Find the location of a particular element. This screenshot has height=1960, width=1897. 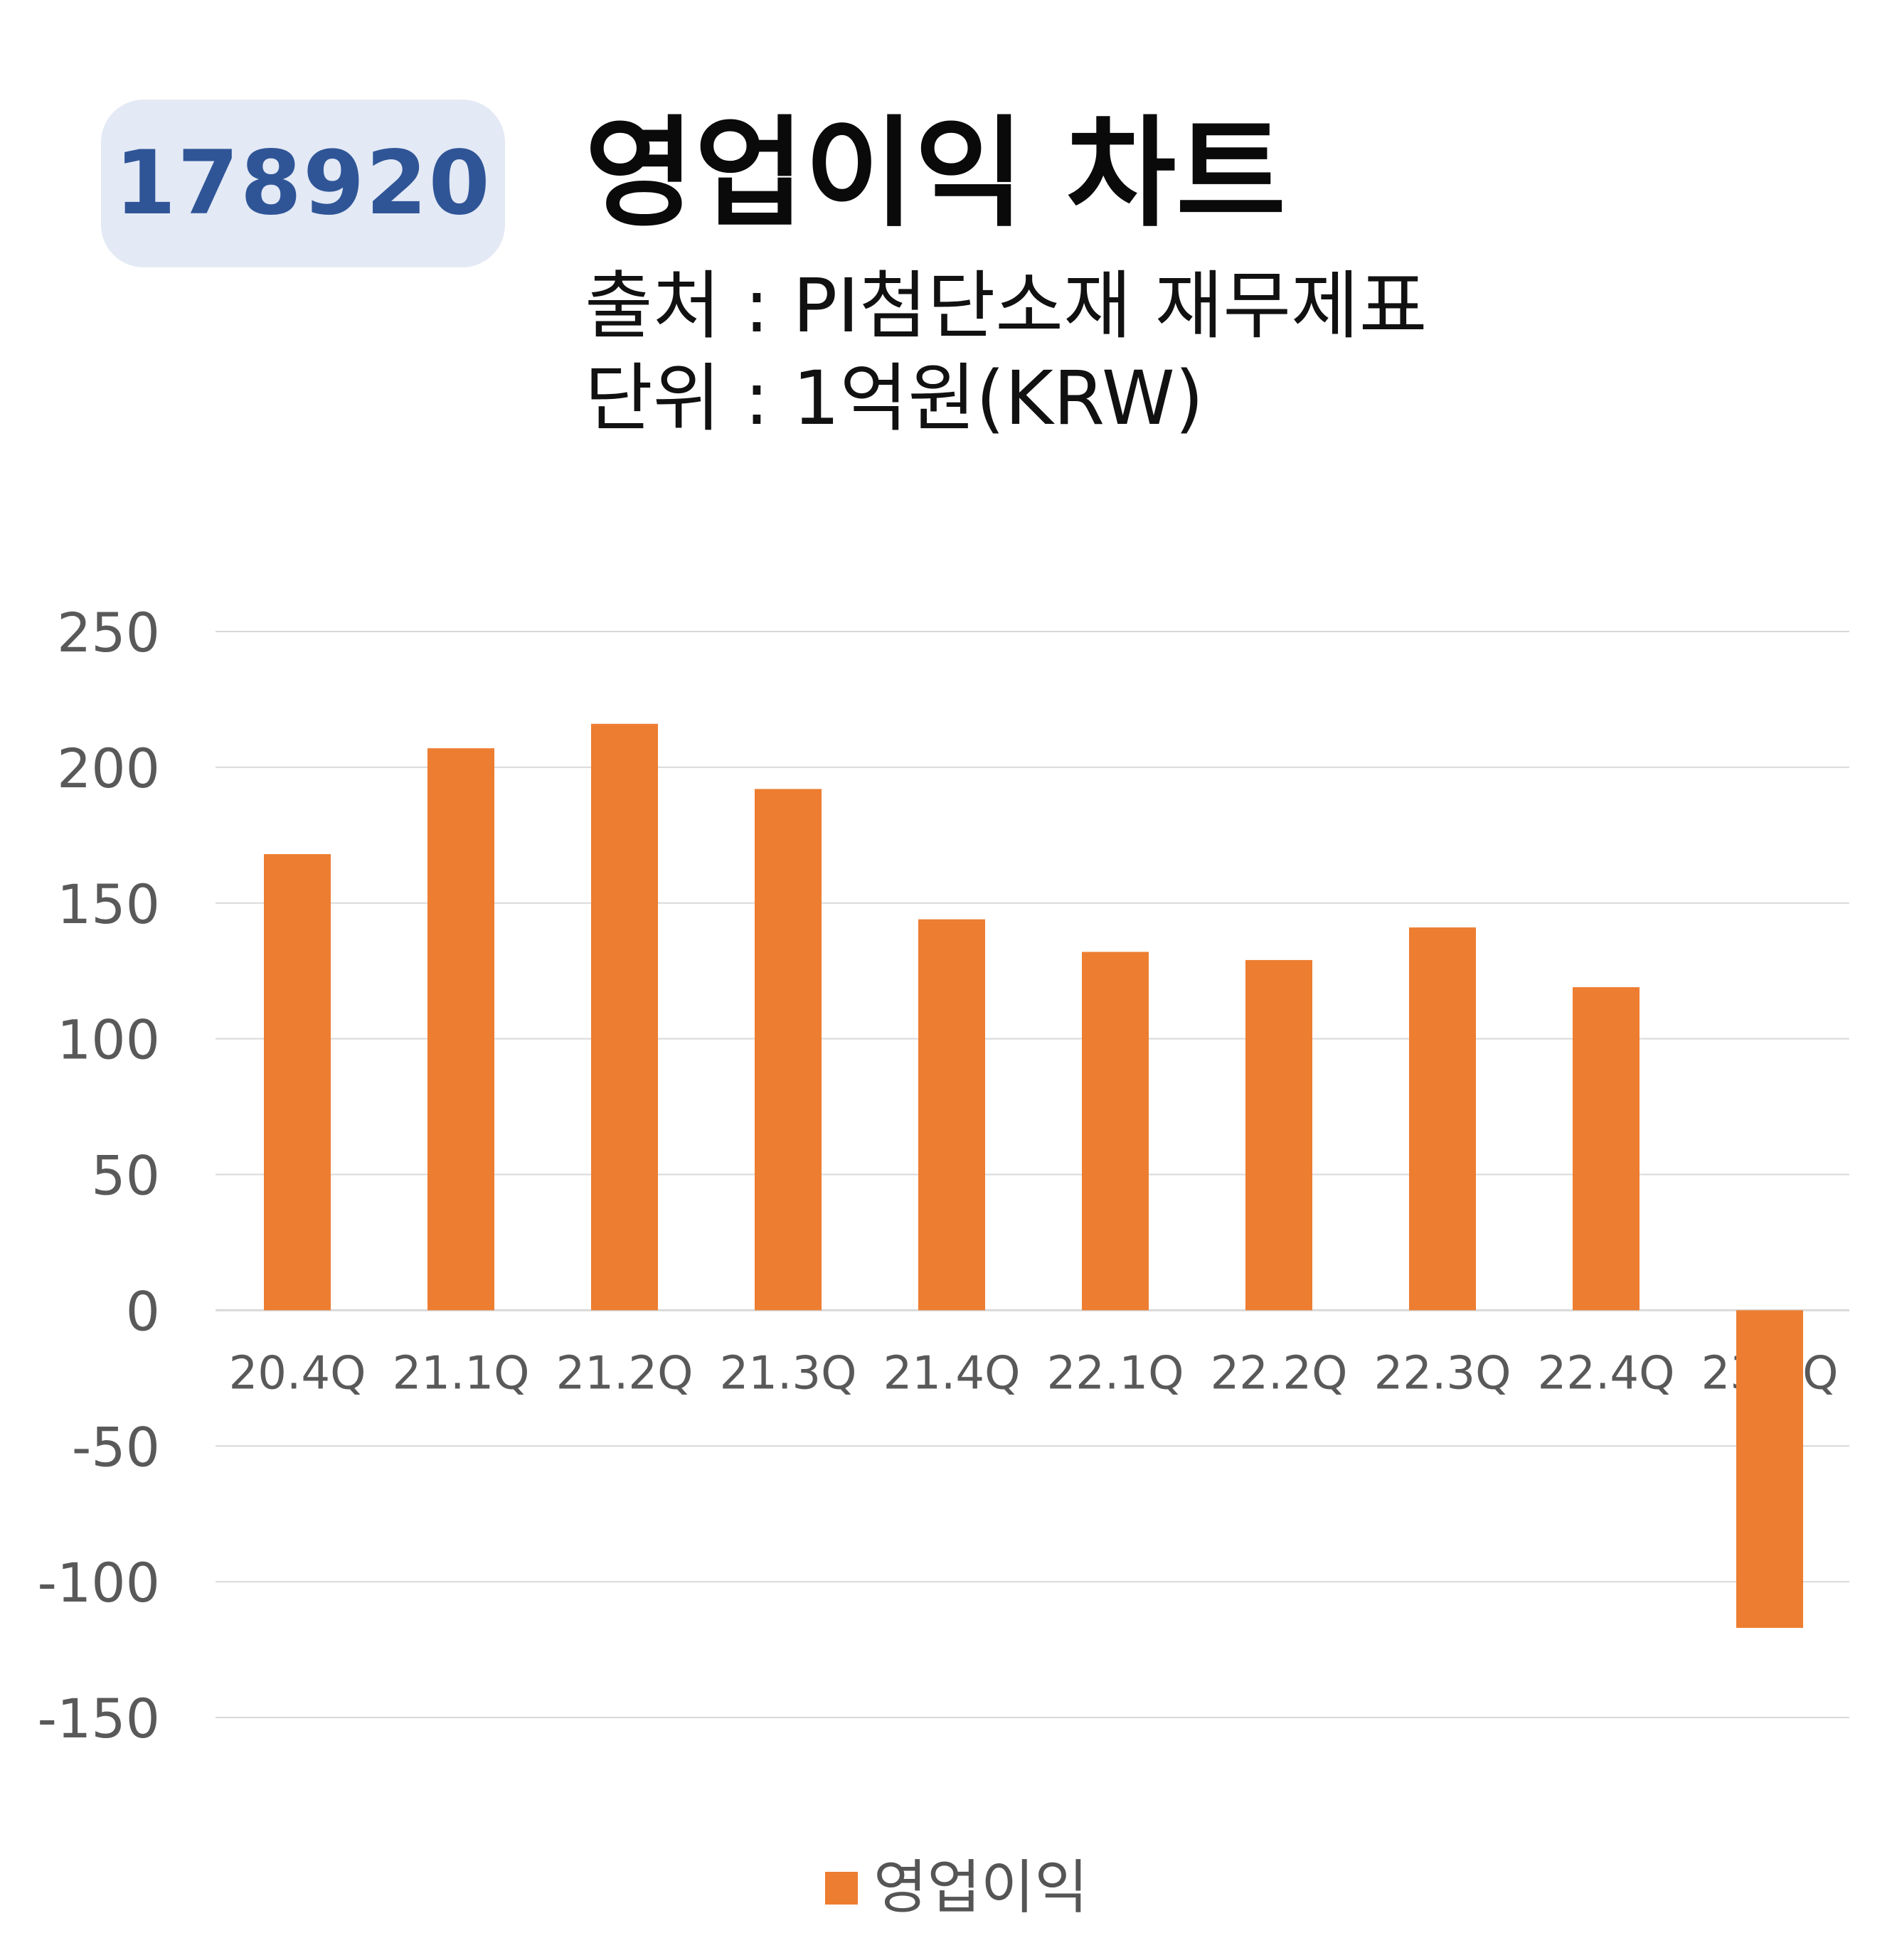

legend: 영업이익 is located at coordinates (957, 1888).